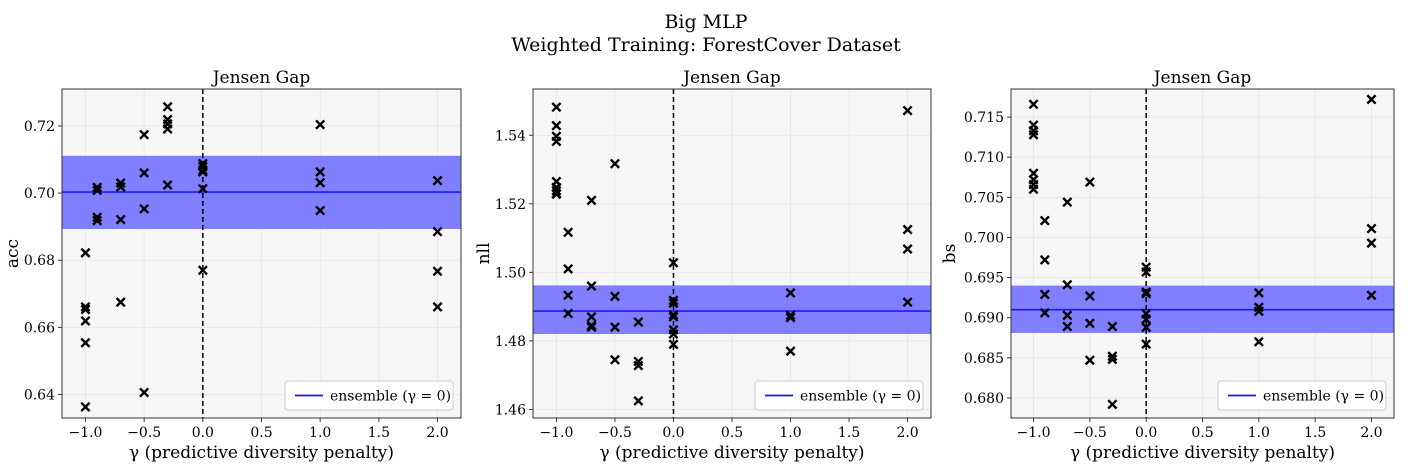  Describe the element at coordinates (510, 342) in the screenshot. I see `y-tick-label: 1.48` at that location.